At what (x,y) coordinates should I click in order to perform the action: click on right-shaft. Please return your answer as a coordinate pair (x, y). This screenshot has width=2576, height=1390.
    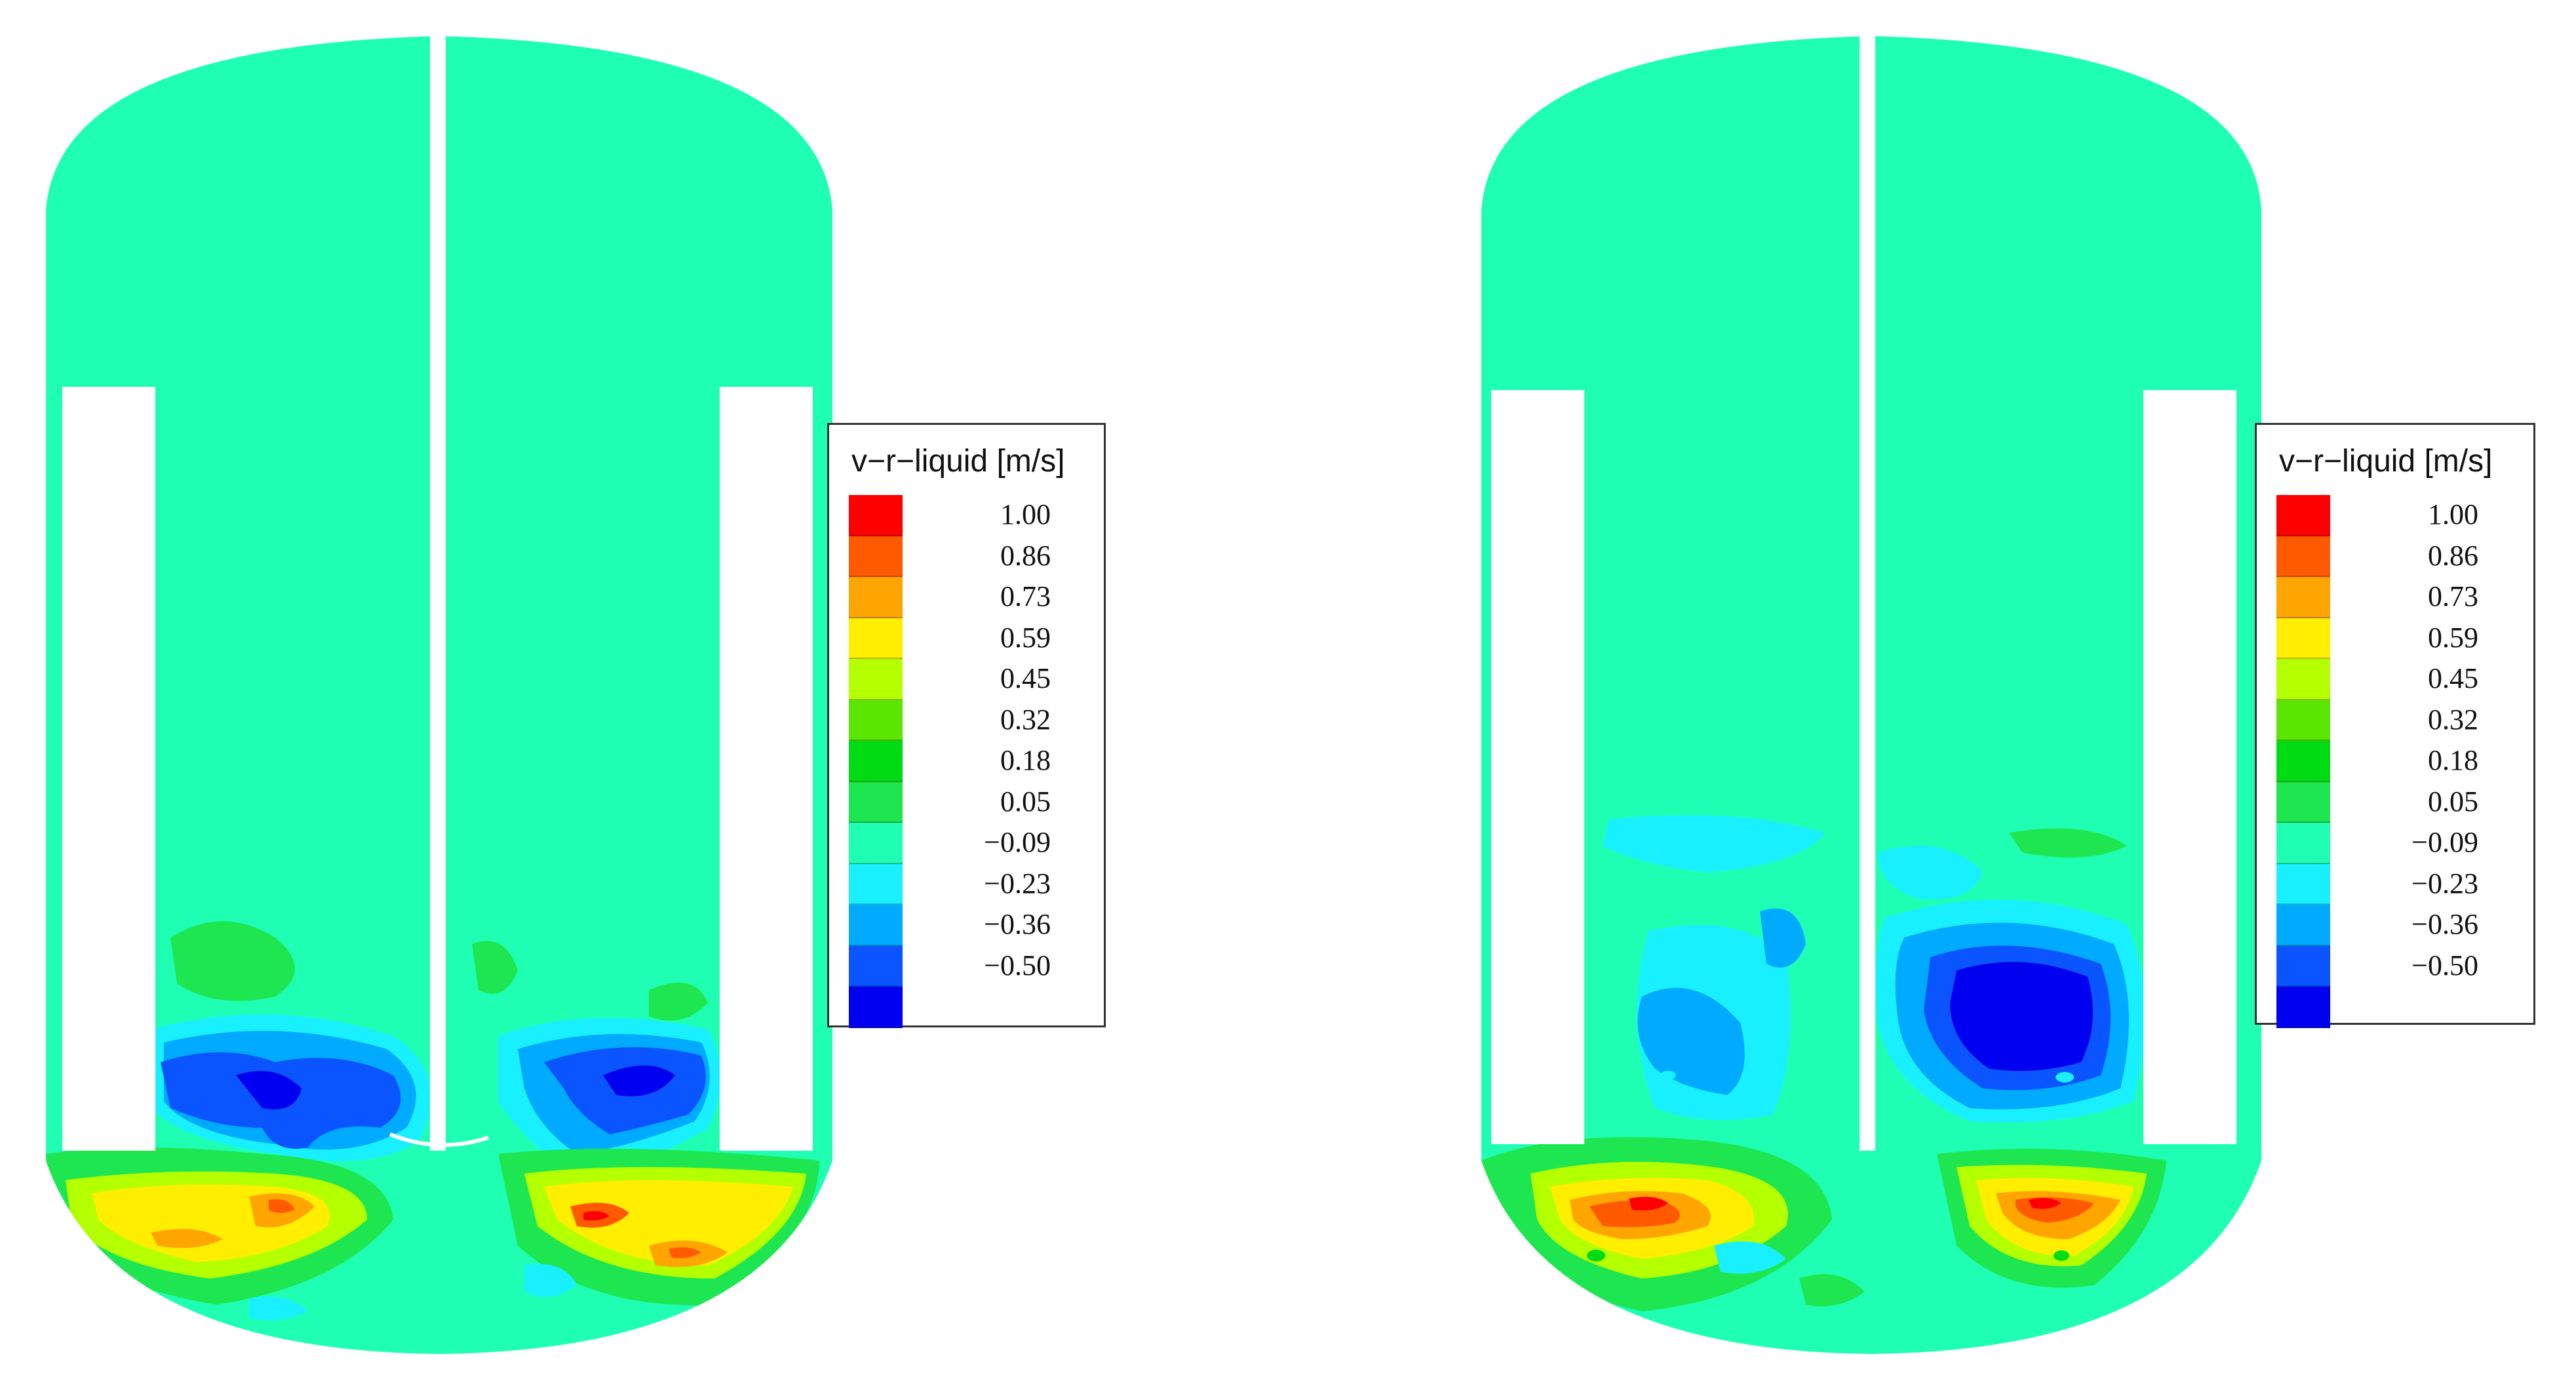
    Looking at the image, I should click on (1867, 588).